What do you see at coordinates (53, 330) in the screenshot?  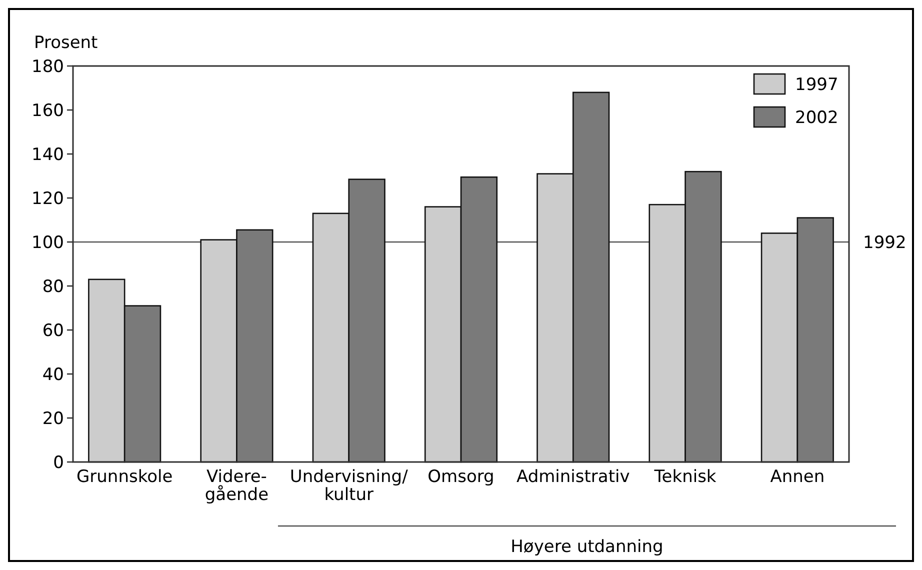 I see `y-tick-label: 60` at bounding box center [53, 330].